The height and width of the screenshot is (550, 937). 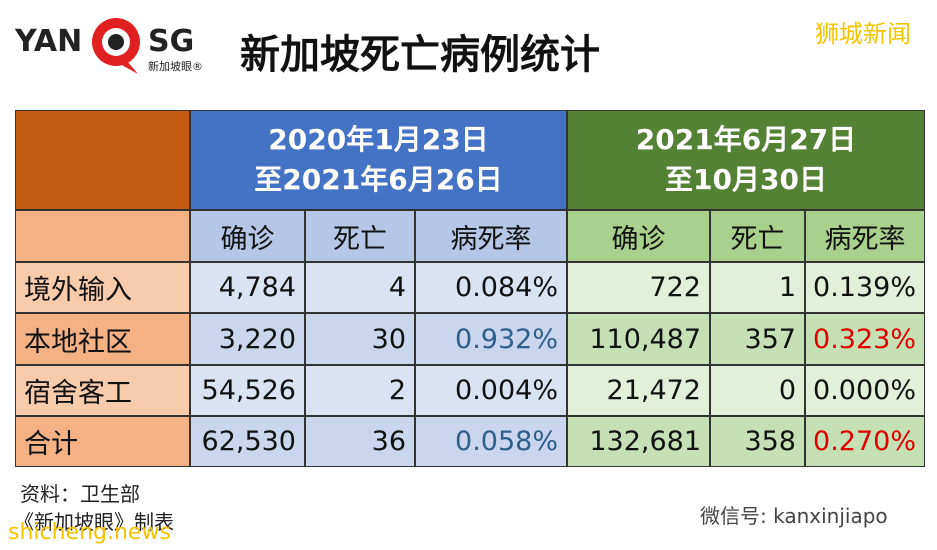 What do you see at coordinates (397, 287) in the screenshot?
I see `cell-value: 4` at bounding box center [397, 287].